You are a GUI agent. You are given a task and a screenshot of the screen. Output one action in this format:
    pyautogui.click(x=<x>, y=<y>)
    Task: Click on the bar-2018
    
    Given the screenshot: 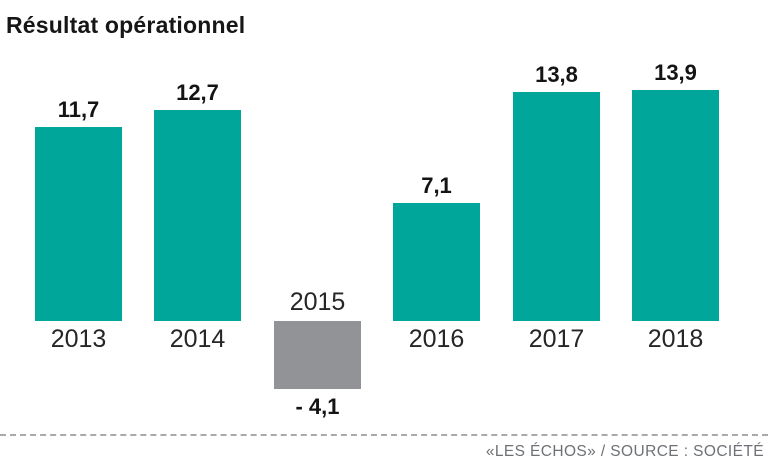 What is the action you would take?
    pyautogui.click(x=675, y=205)
    